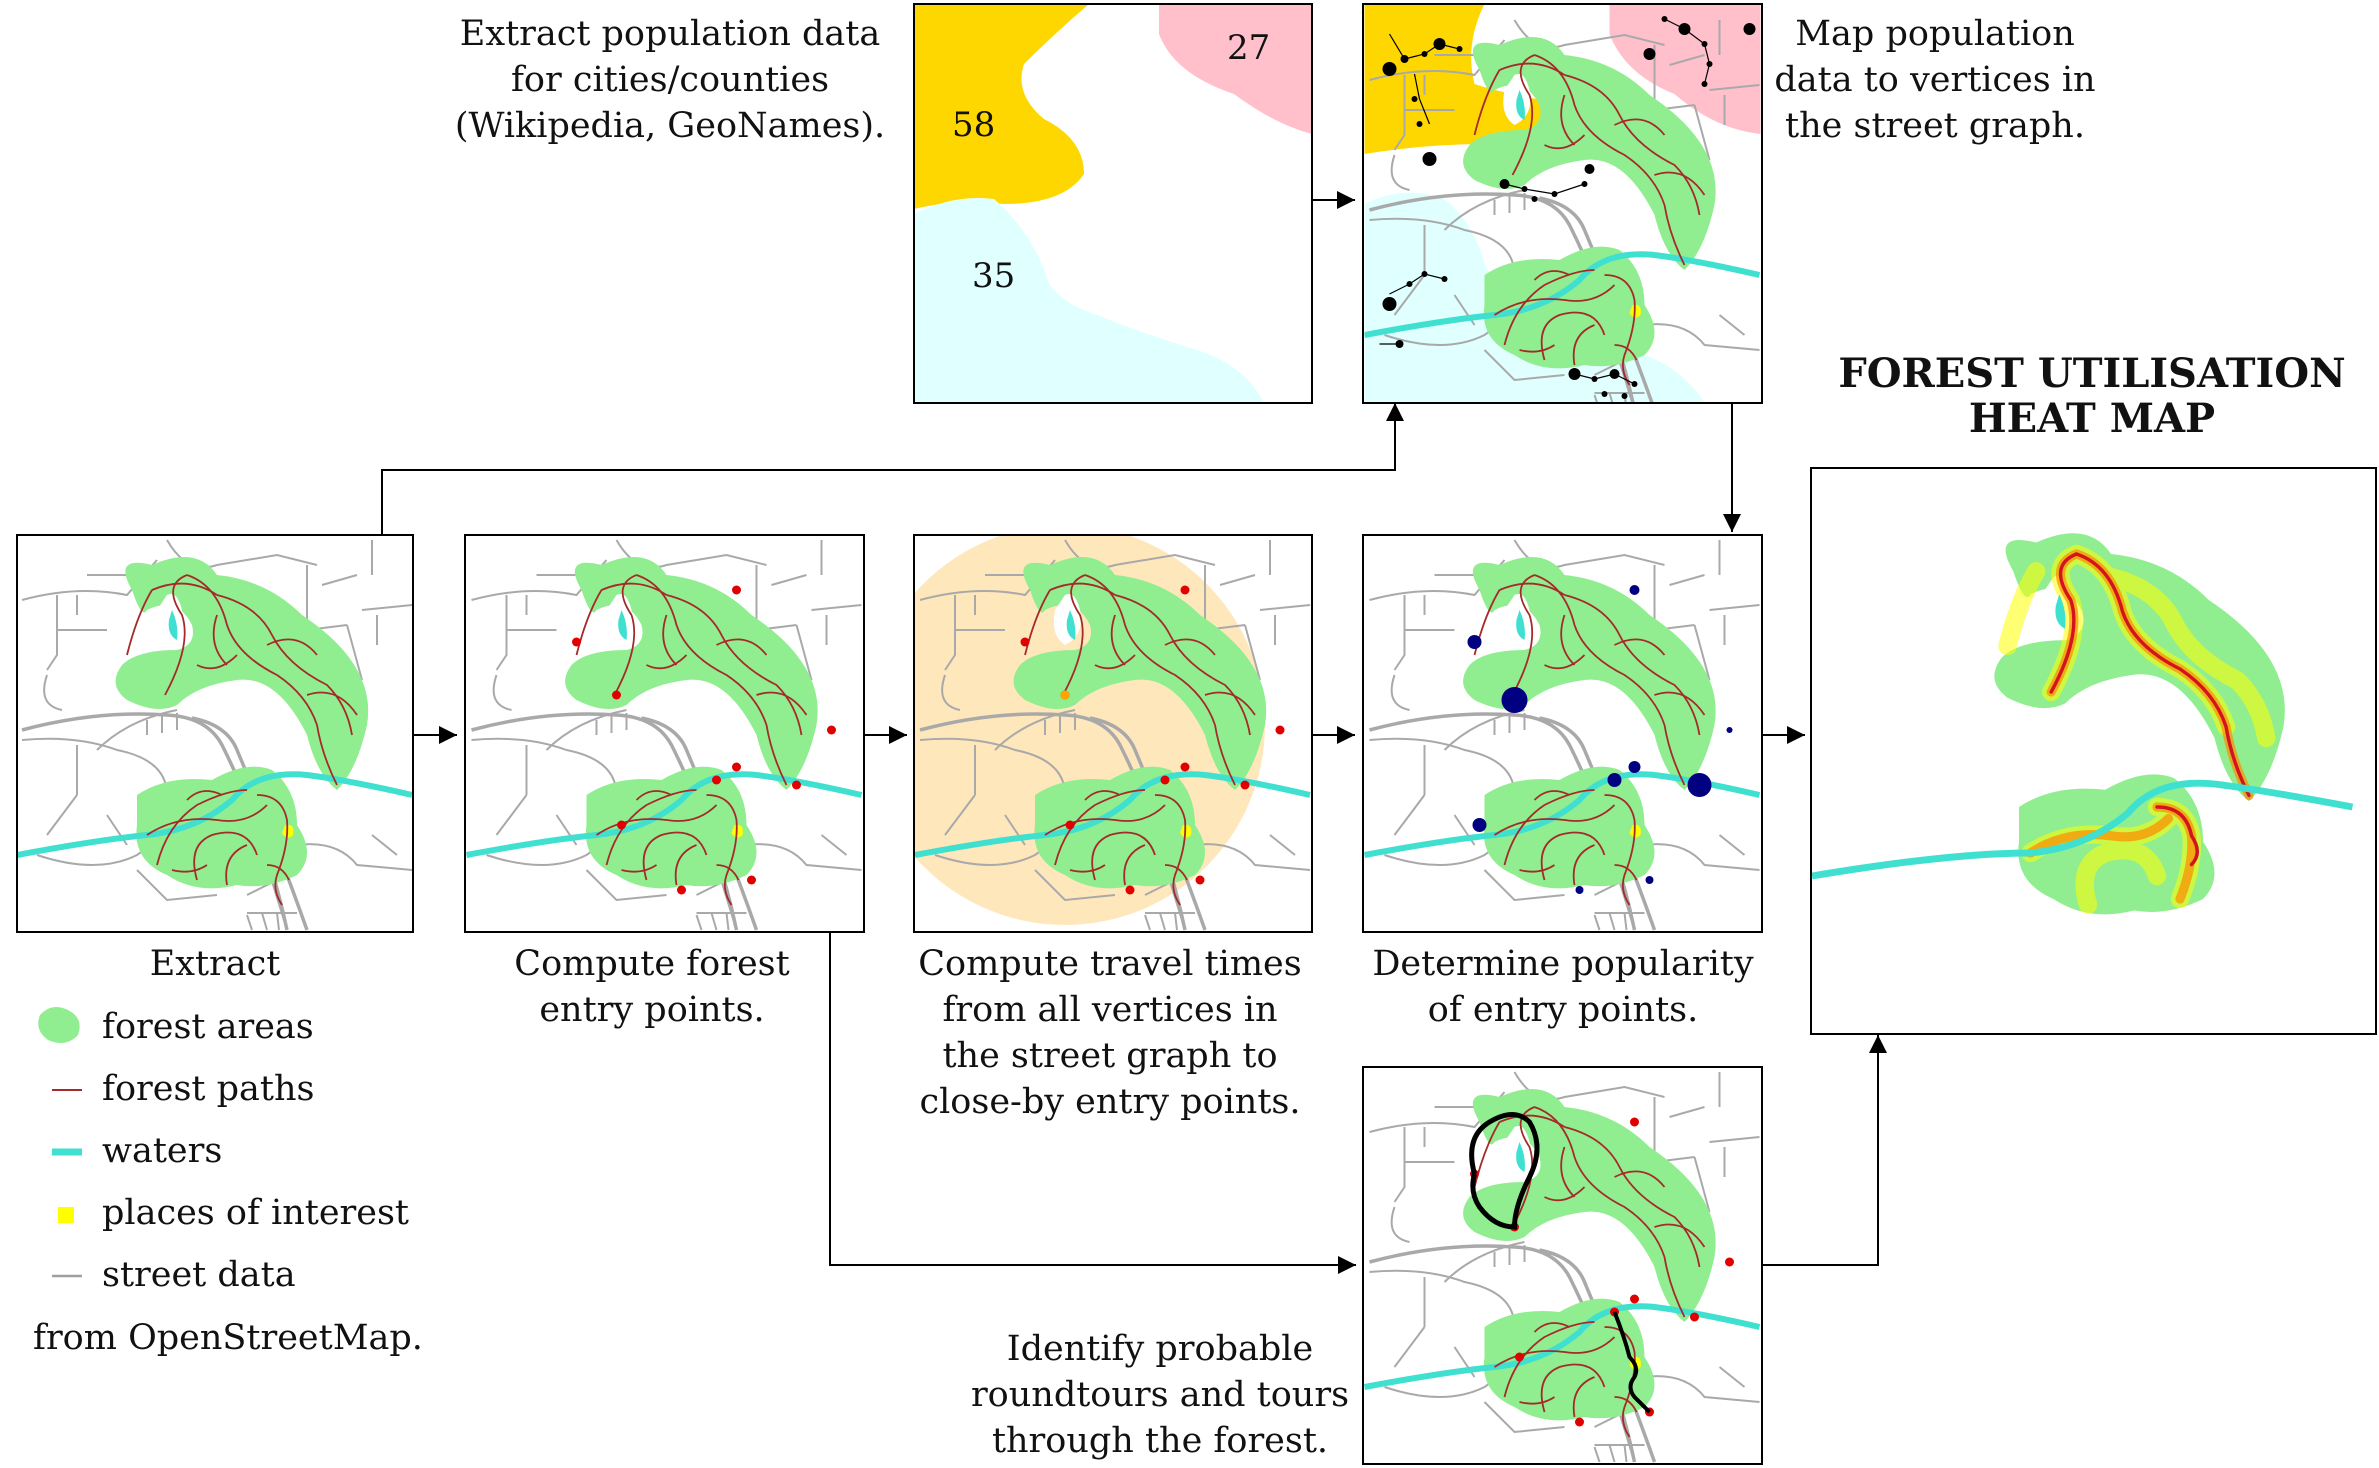 Image resolution: width=2379 pixels, height=1468 pixels. Describe the element at coordinates (208, 1027) in the screenshot. I see `legend-label-forest: forest areas` at that location.